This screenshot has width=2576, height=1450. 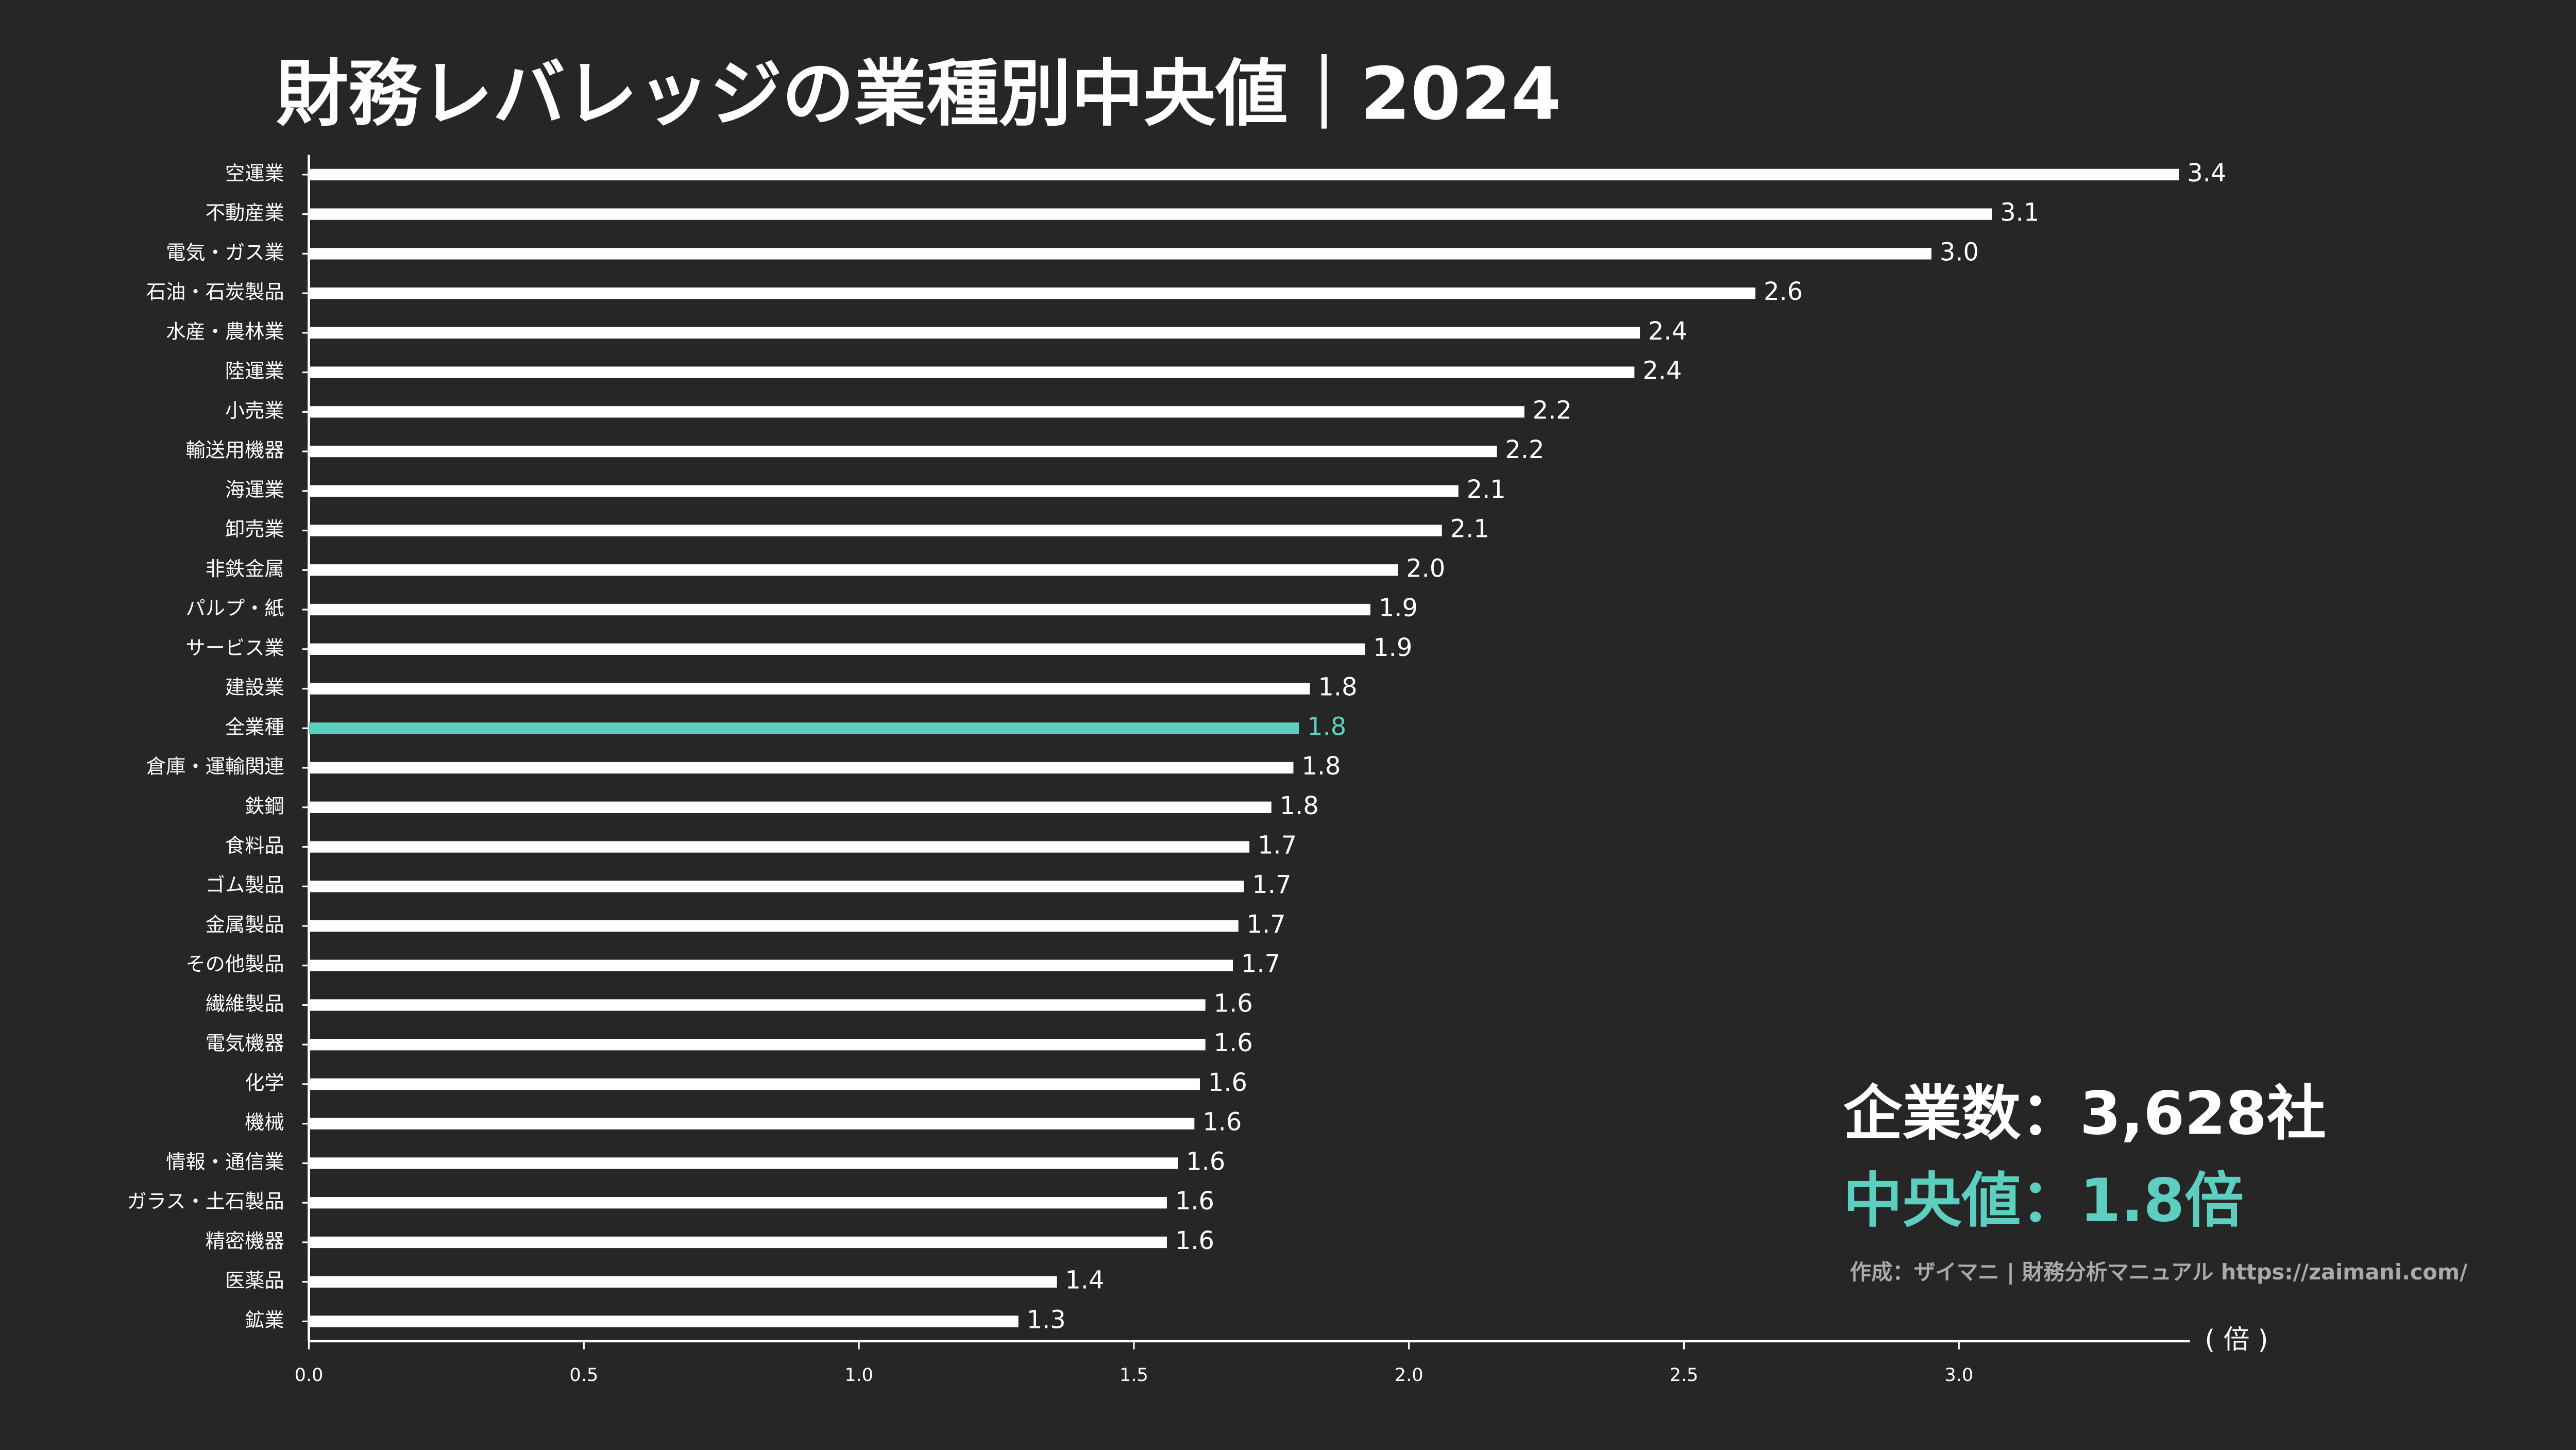 I want to click on y-tick-label: 建設業, so click(x=254, y=687).